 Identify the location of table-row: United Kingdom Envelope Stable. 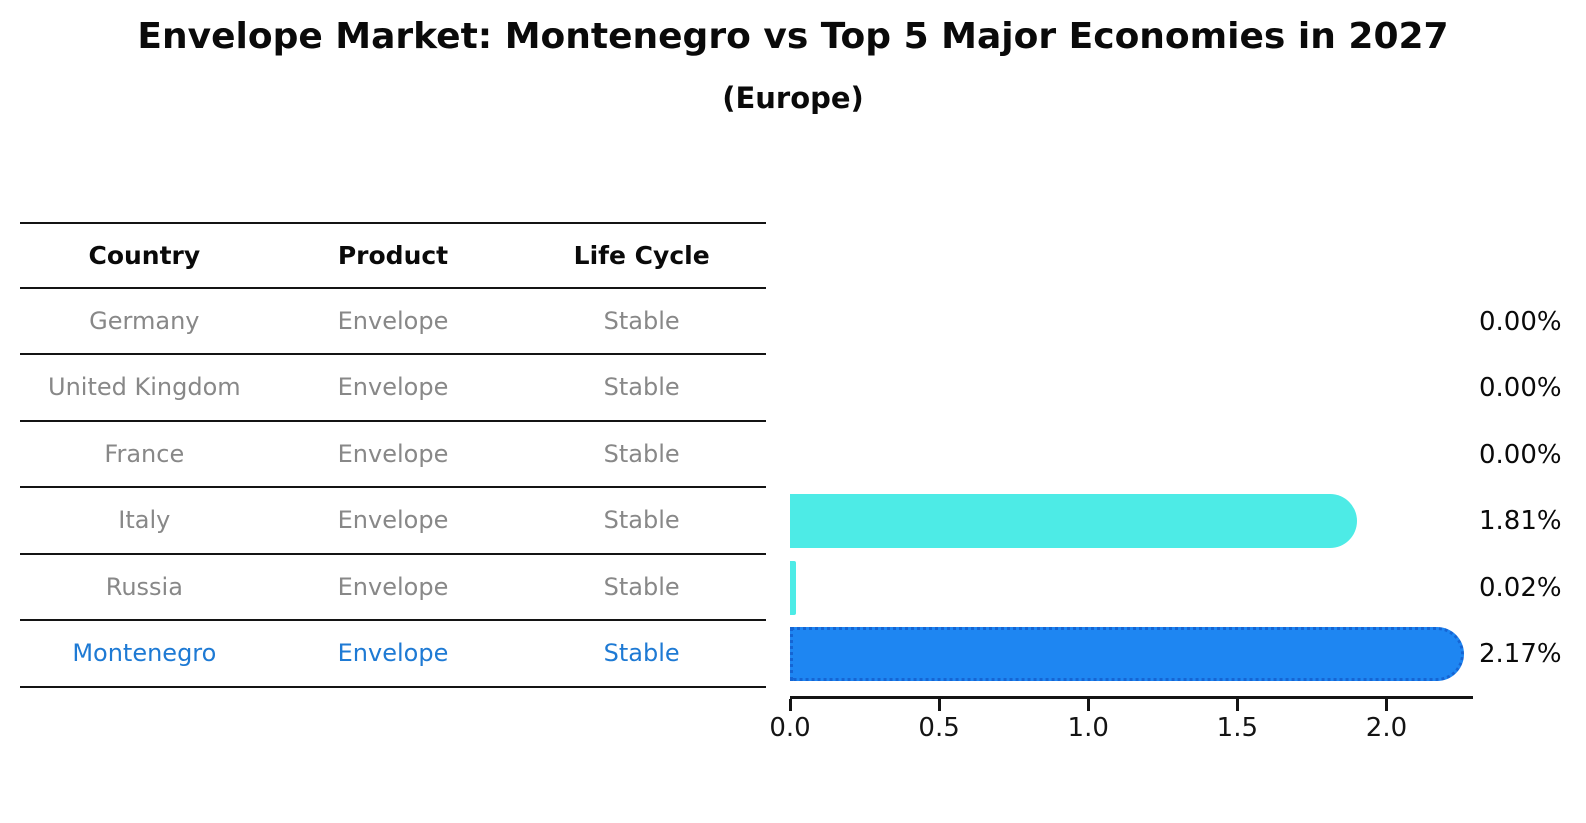
(393, 388).